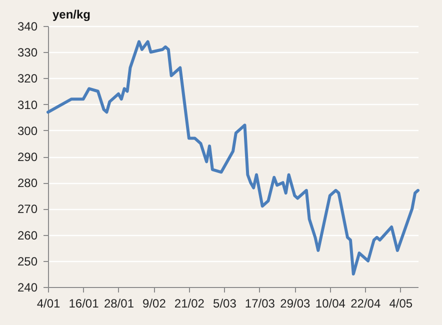  Describe the element at coordinates (84, 303) in the screenshot. I see `x-tick-label: 16/01` at that location.